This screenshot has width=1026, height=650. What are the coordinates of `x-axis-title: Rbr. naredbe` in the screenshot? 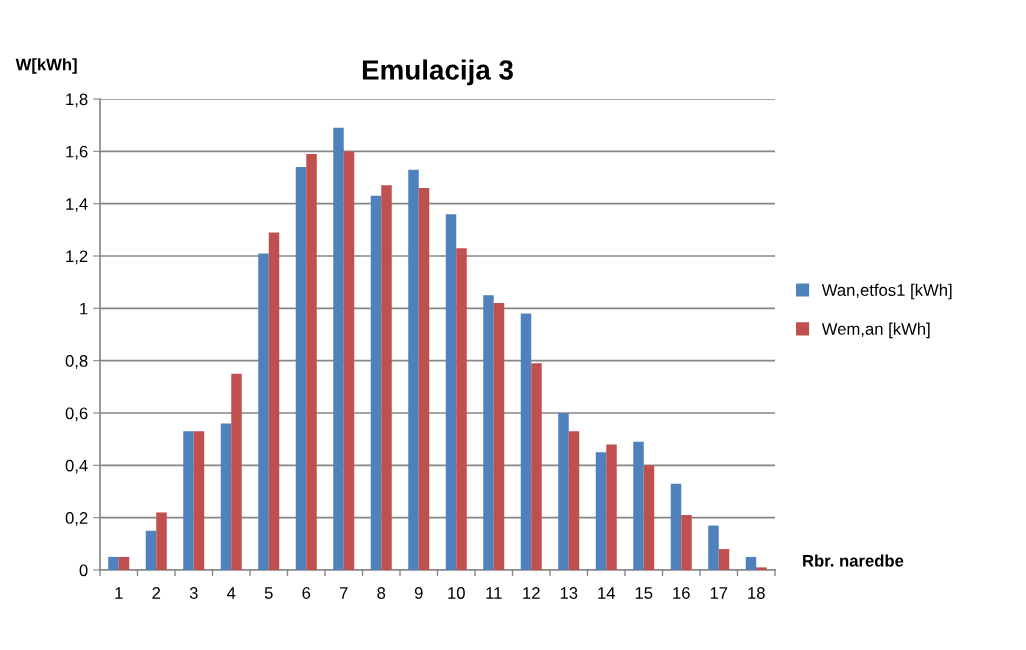 It's located at (853, 560).